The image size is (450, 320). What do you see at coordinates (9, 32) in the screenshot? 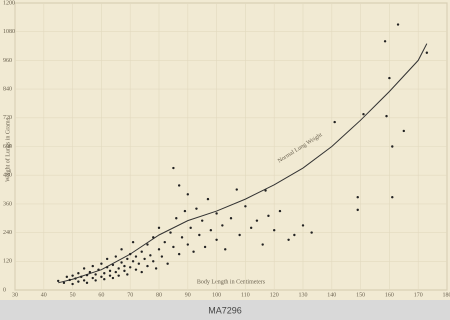
I see `y-tick-label: 1080` at bounding box center [9, 32].